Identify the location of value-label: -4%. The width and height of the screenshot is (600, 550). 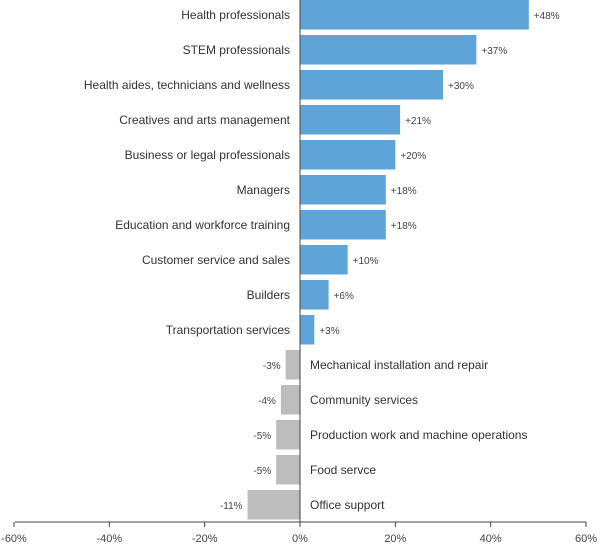
(267, 401).